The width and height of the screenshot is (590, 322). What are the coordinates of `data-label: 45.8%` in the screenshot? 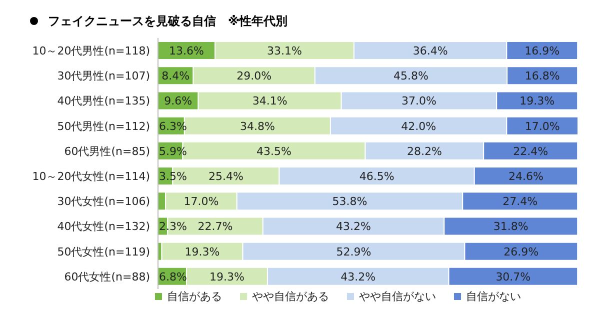 It's located at (411, 76).